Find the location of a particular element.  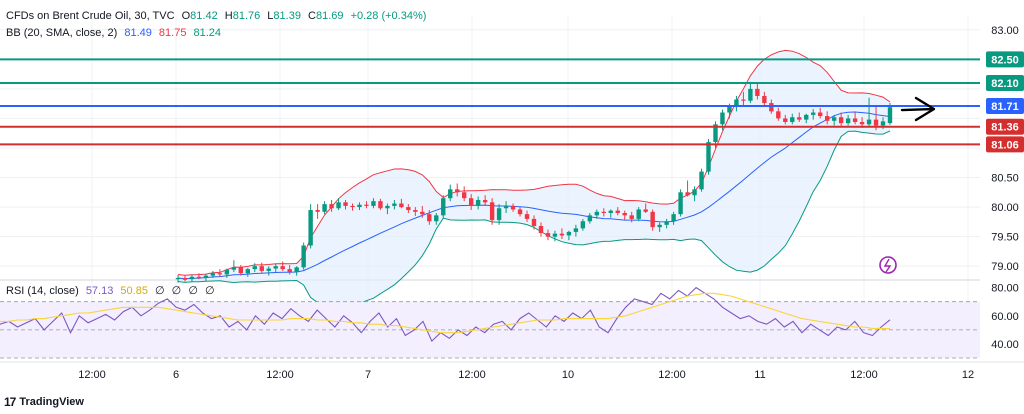

level-tag-82.50 is located at coordinates (1005, 59).